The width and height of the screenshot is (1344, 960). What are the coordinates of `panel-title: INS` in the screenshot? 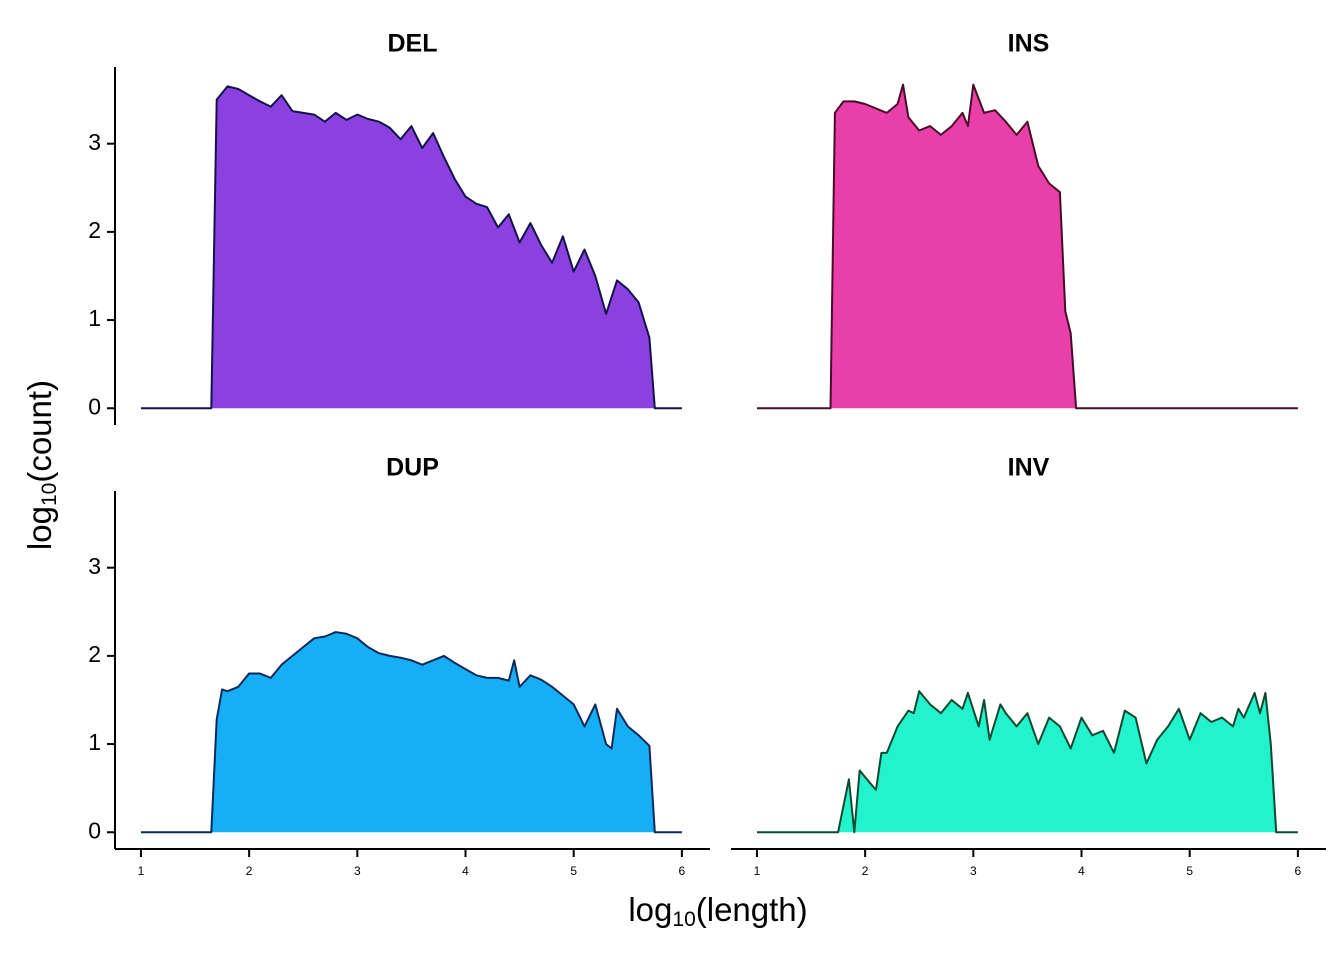 It's located at (1029, 44).